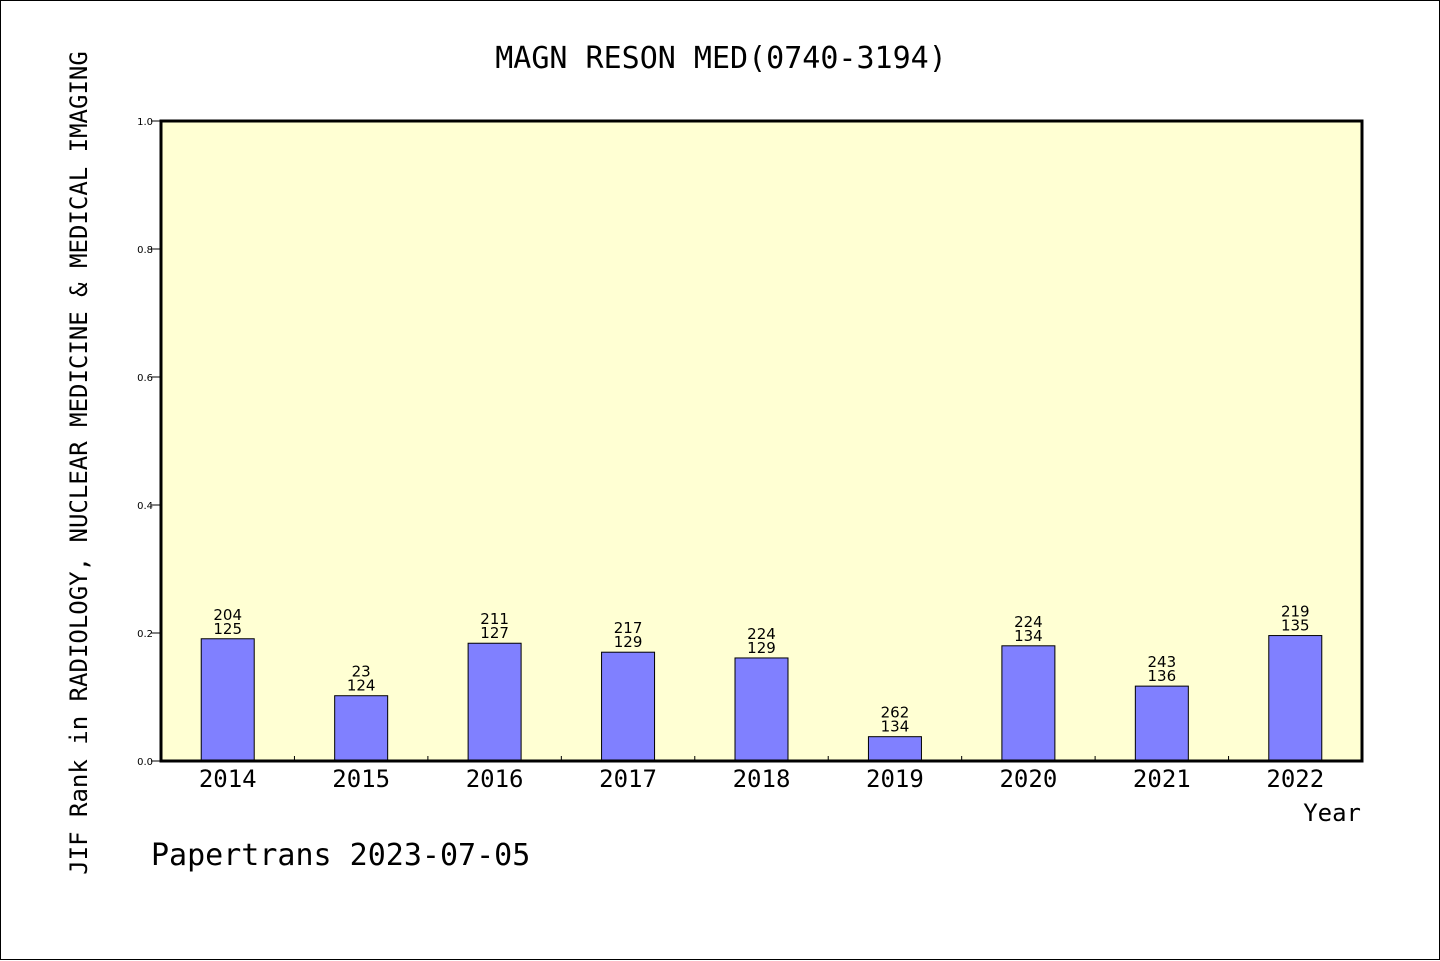 This screenshot has width=1440, height=961. What do you see at coordinates (145, 250) in the screenshot?
I see `y-tick-label: 0.8` at bounding box center [145, 250].